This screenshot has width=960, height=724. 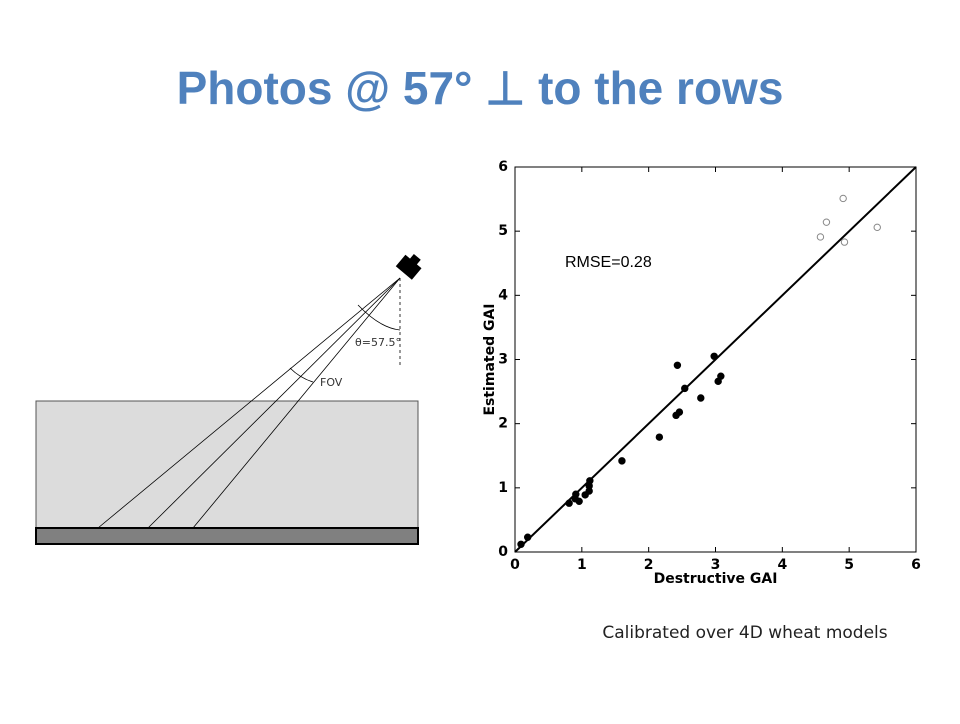 What do you see at coordinates (301, 375) in the screenshot?
I see `fov-arc` at bounding box center [301, 375].